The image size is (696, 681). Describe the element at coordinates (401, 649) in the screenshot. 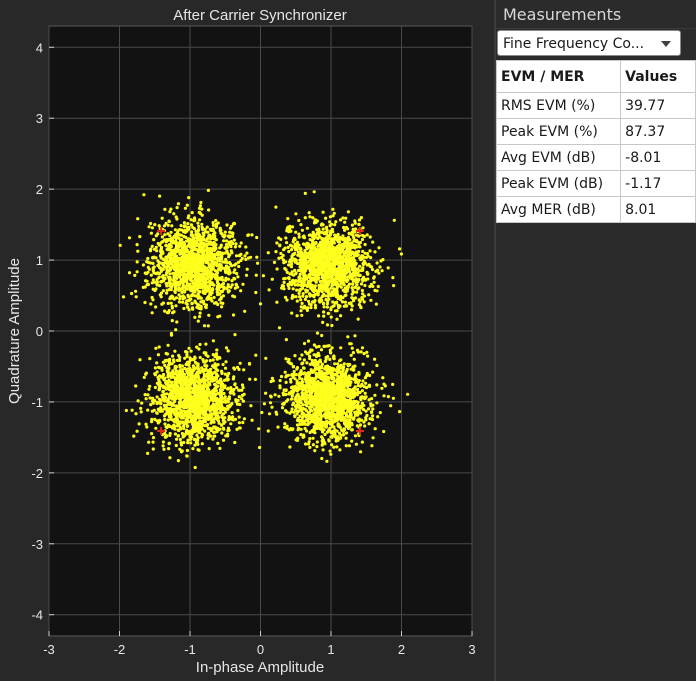

I see `x-tick-label: 2` at that location.